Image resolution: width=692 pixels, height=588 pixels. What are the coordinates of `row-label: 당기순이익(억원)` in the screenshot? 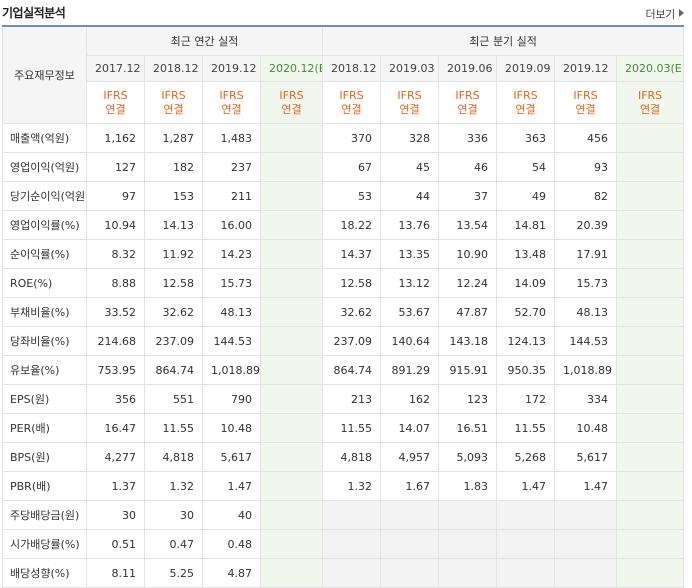 It's located at (44, 196).